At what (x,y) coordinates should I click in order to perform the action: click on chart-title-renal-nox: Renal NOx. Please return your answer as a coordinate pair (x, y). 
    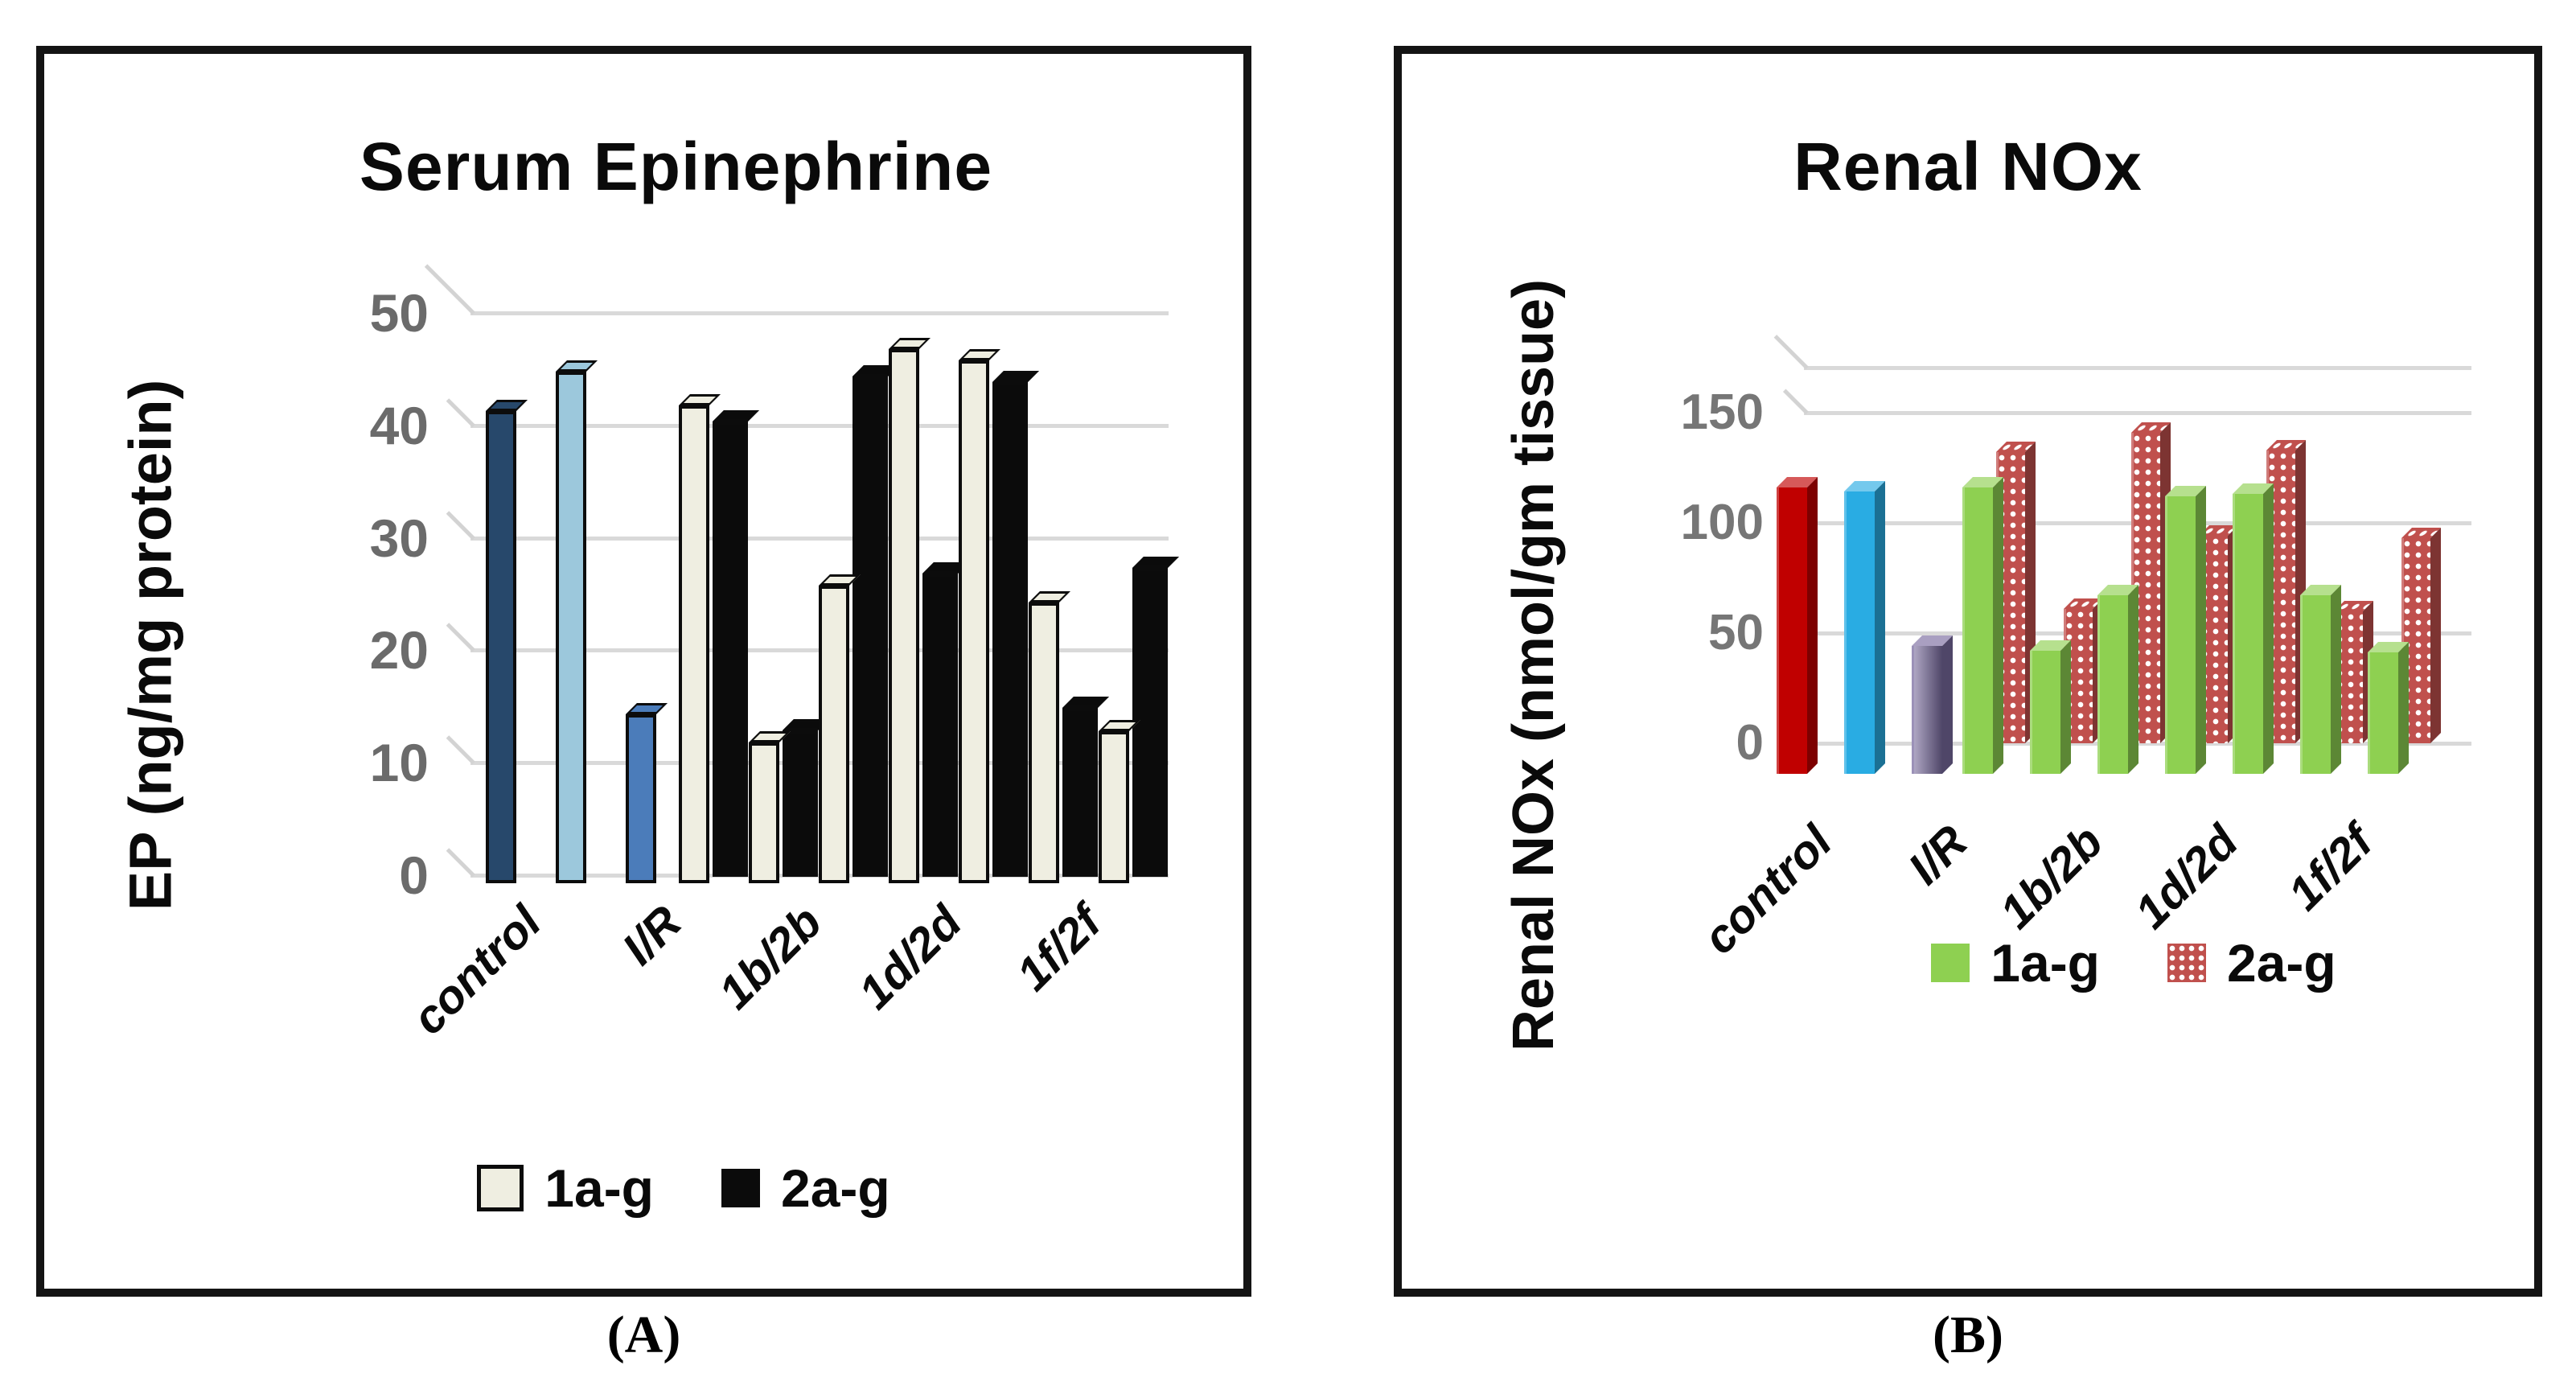
    Looking at the image, I should click on (1968, 166).